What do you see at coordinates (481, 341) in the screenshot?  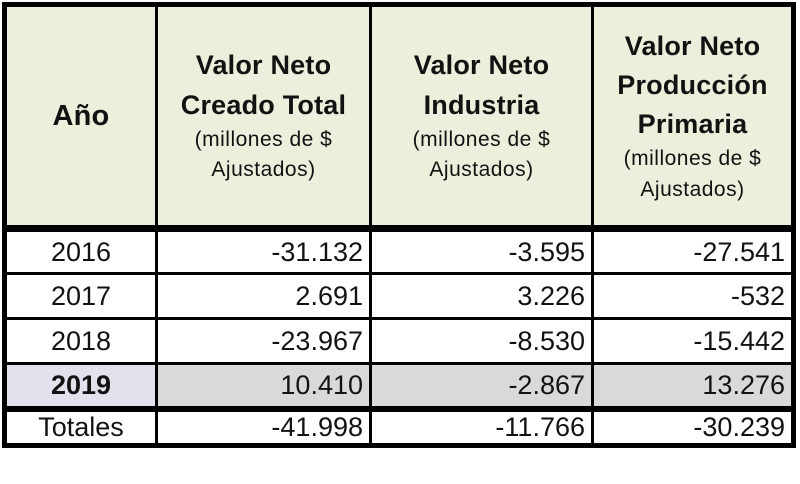 I see `cell-2018-industria: -8.530` at bounding box center [481, 341].